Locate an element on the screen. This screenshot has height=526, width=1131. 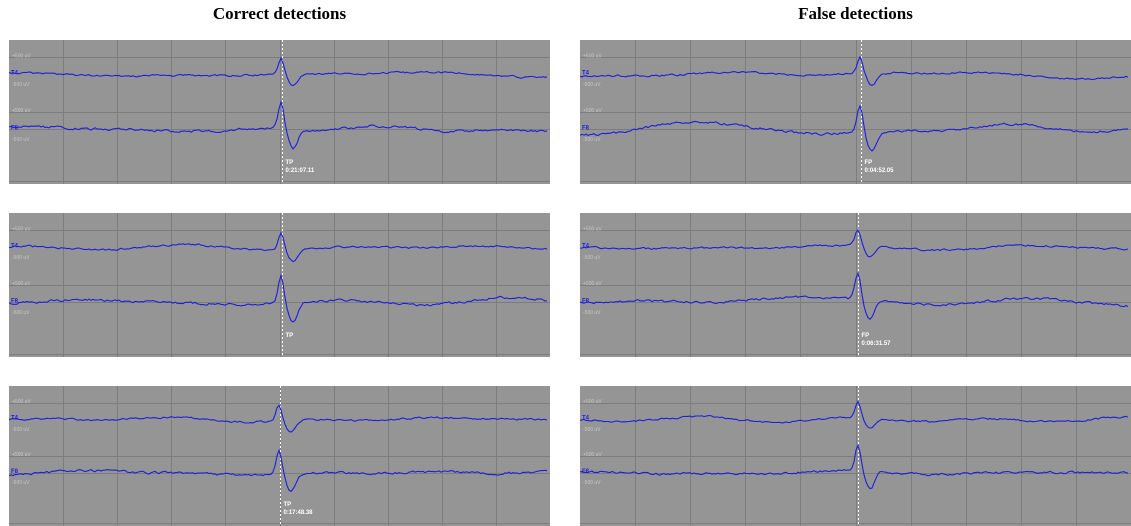
detection-time: 0:04:52.05 is located at coordinates (880, 171).